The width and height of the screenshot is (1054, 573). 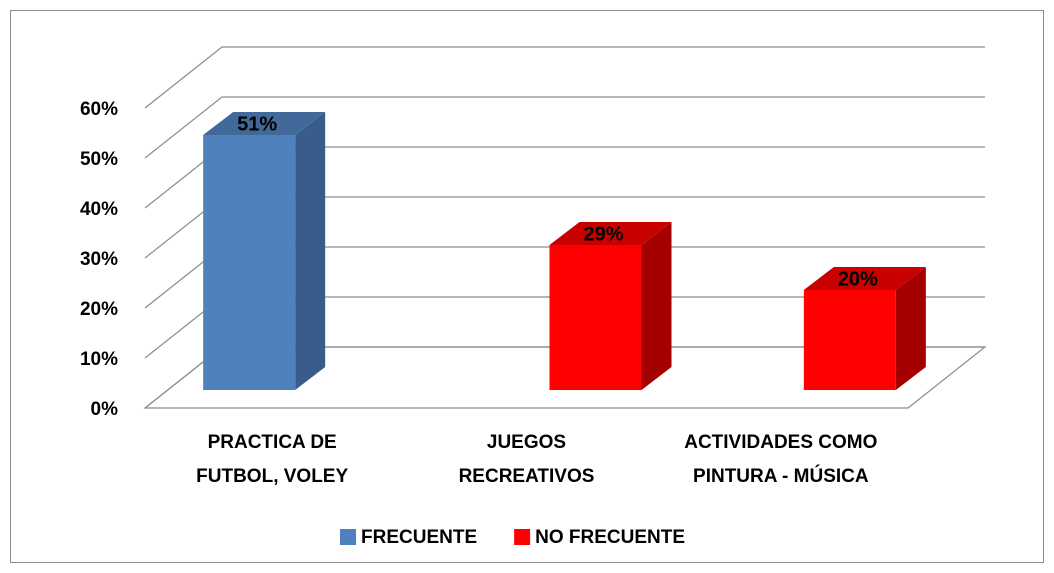 I want to click on y-tick-label: 20%, so click(x=99, y=309).